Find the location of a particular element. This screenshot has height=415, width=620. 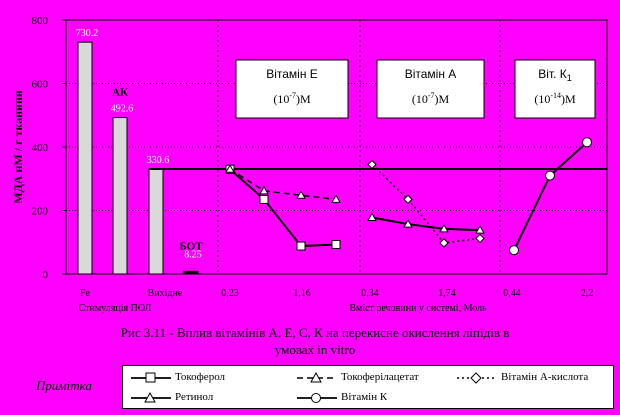

y-tick-label: 0 is located at coordinates (46, 275).